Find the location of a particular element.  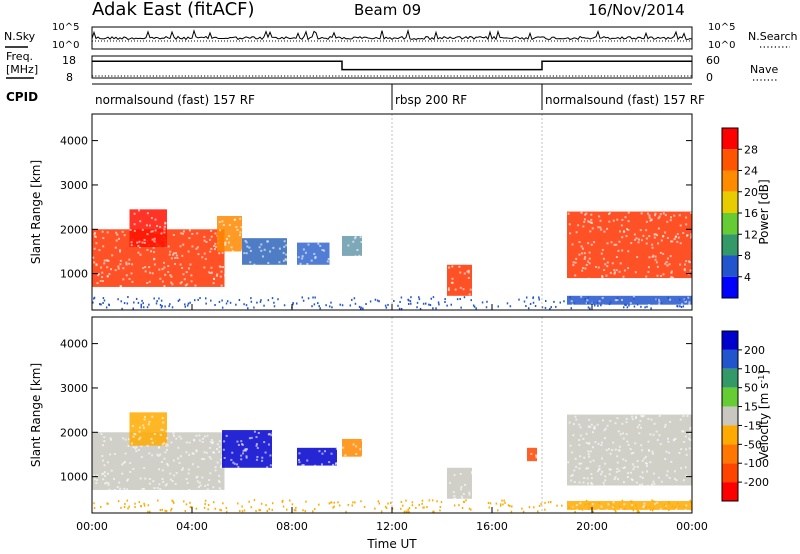

noise-trace is located at coordinates (392, 35).